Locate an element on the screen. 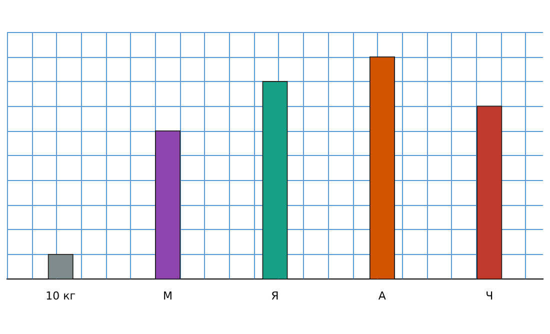  x-tick-label: Ч is located at coordinates (490, 295).